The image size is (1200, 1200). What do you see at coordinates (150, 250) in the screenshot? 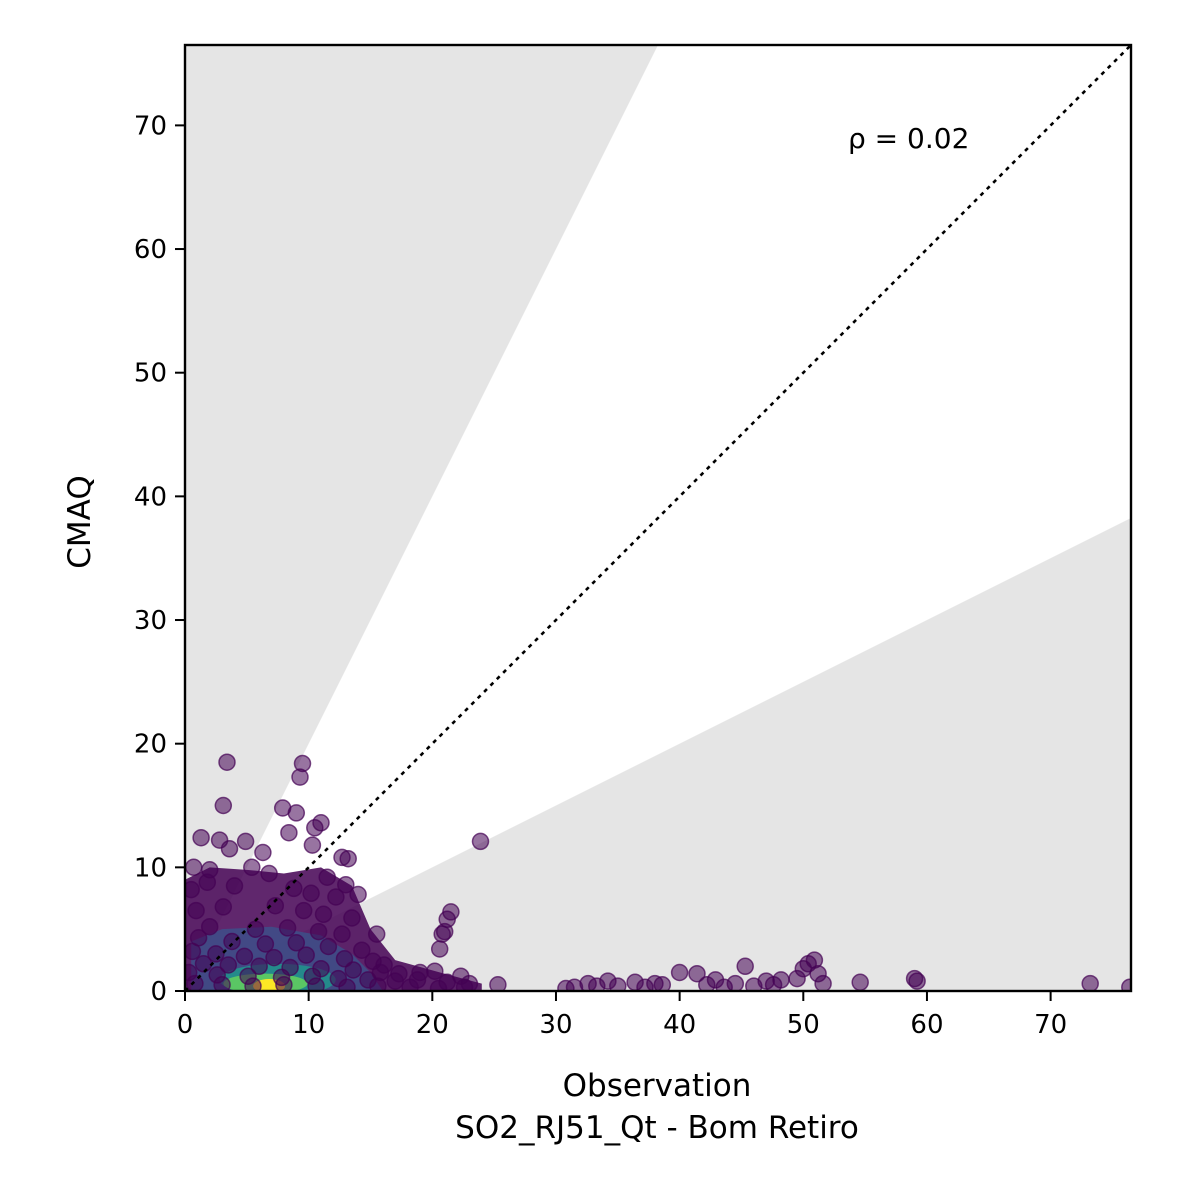
I see `y-tick-label: 60` at bounding box center [150, 250].